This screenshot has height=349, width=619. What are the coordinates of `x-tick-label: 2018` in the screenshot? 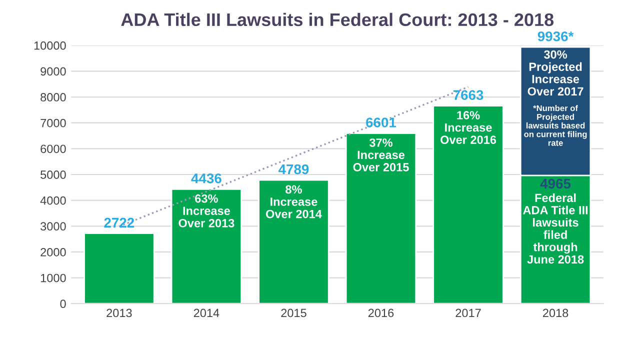 It's located at (555, 313).